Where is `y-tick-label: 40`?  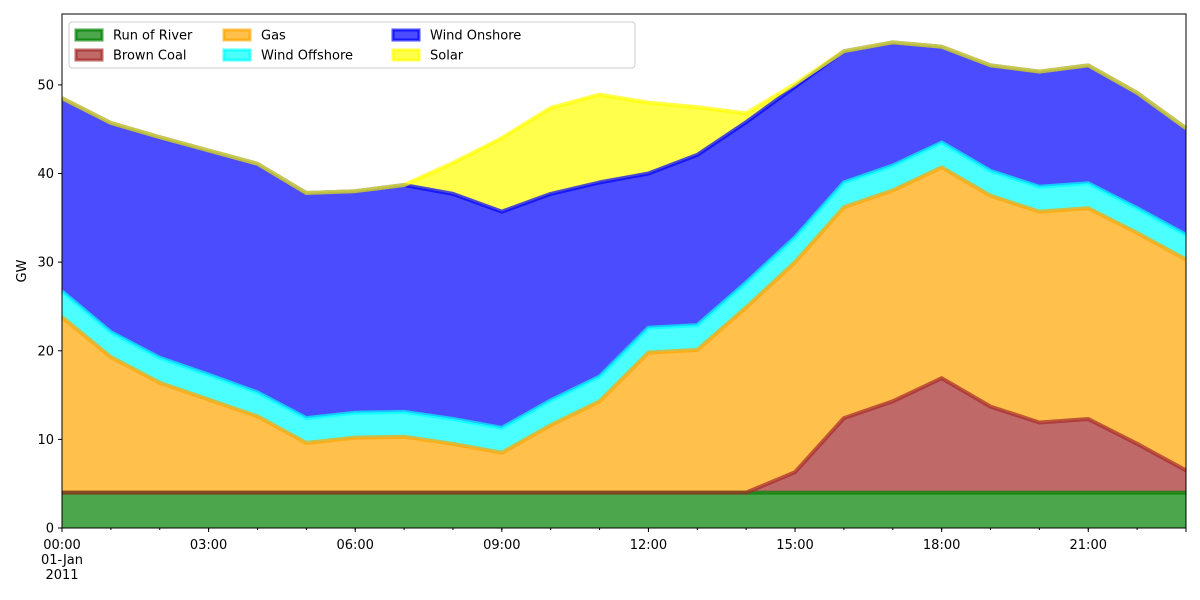
y-tick-label: 40 is located at coordinates (45, 174).